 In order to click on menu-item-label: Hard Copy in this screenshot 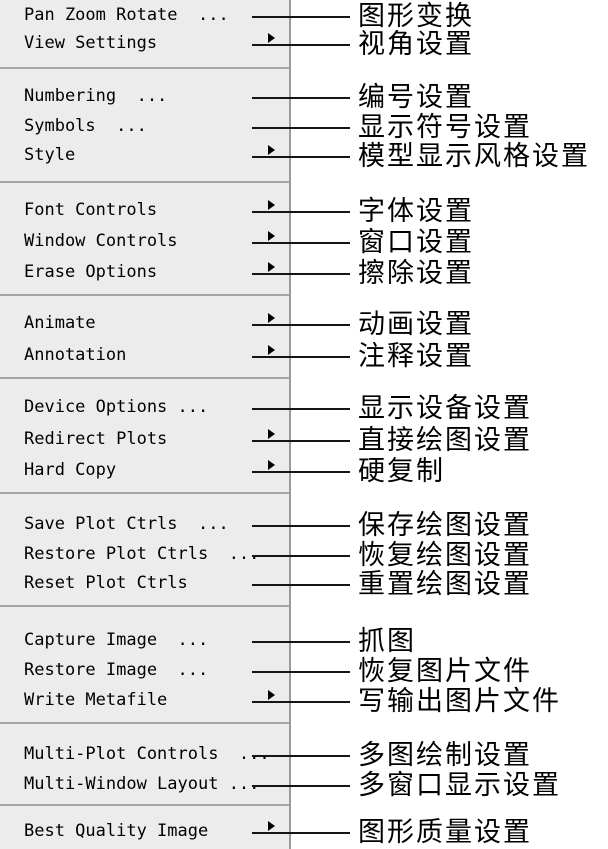, I will do `click(70, 470)`.